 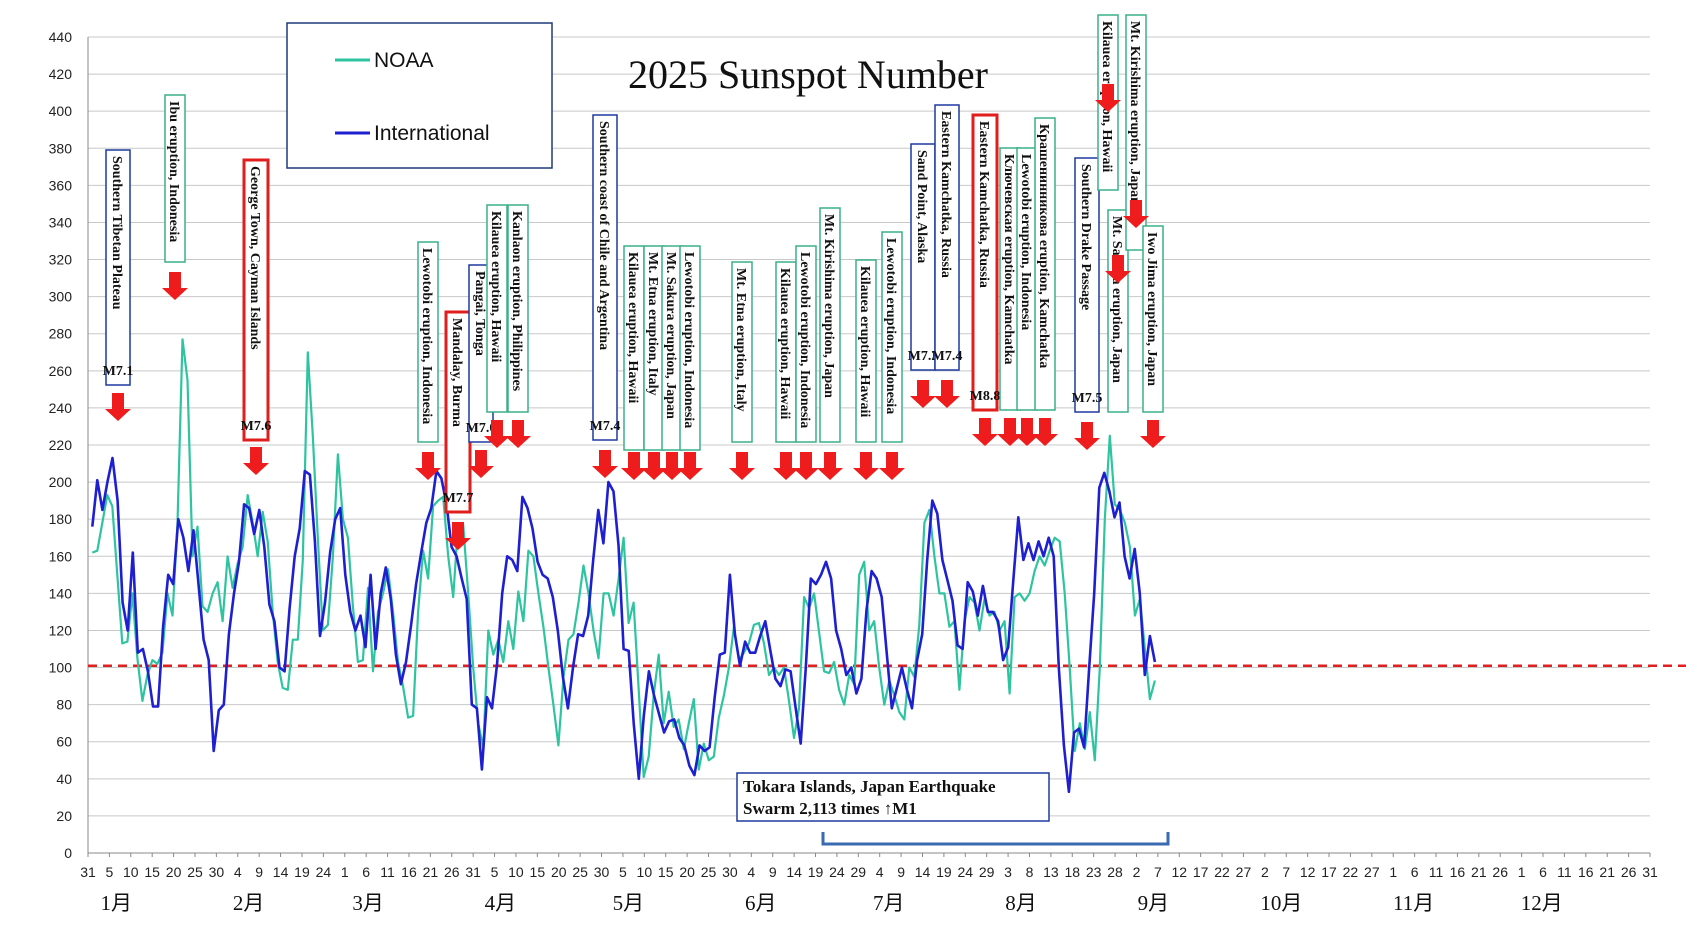 I want to click on y-tick-label: 420, so click(x=61, y=74).